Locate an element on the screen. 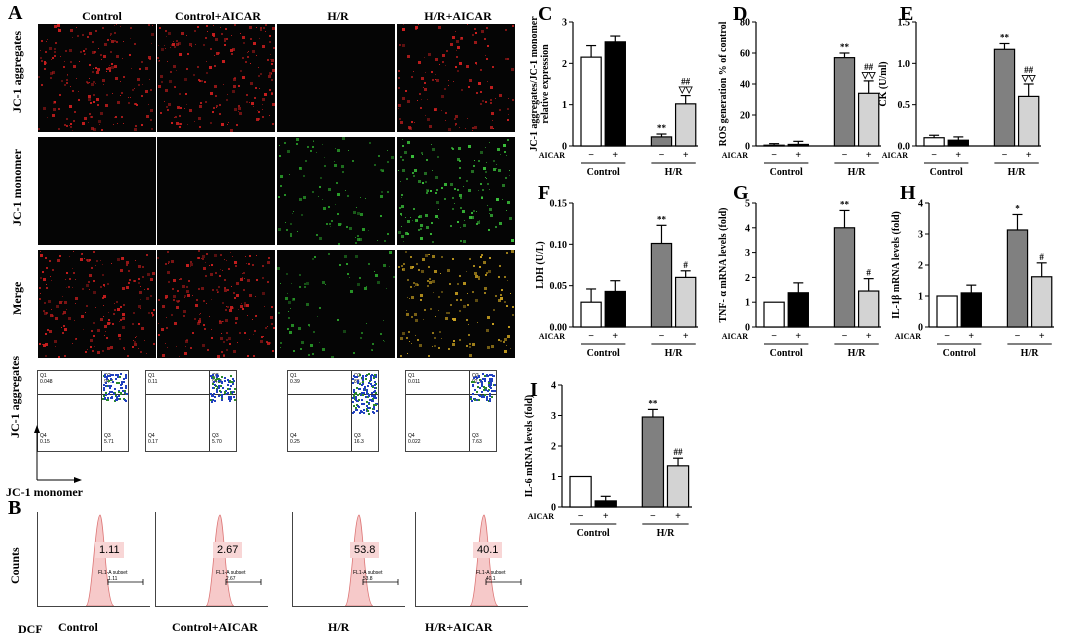 This screenshot has width=1065, height=637. y-axis-label: TNF- α mRNA levels (fold) is located at coordinates (723, 264).